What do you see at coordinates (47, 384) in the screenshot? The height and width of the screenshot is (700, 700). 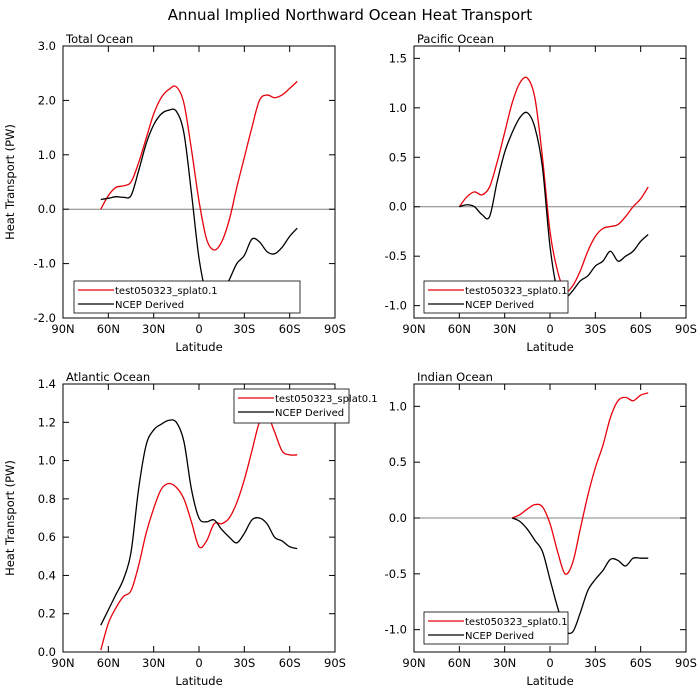 I see `y-tick-label: 1.4` at bounding box center [47, 384].